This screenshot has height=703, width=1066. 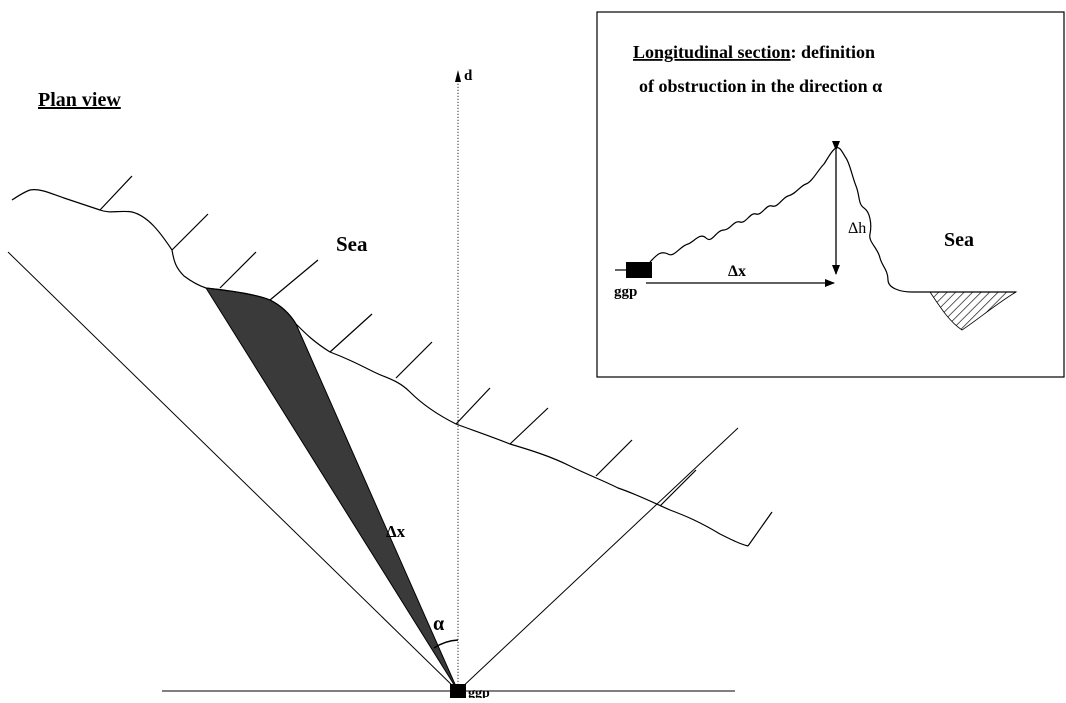 I want to click on terrain-profile, so click(x=781, y=220).